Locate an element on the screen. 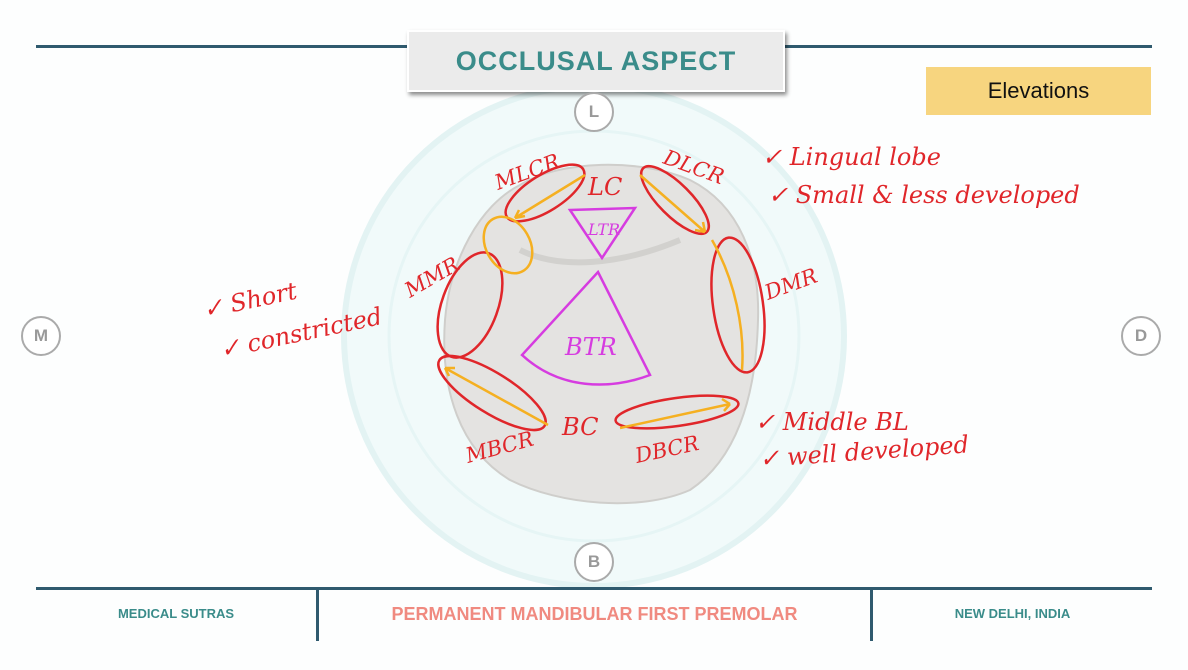 The height and width of the screenshot is (670, 1188). footer-divider-left is located at coordinates (317, 615).